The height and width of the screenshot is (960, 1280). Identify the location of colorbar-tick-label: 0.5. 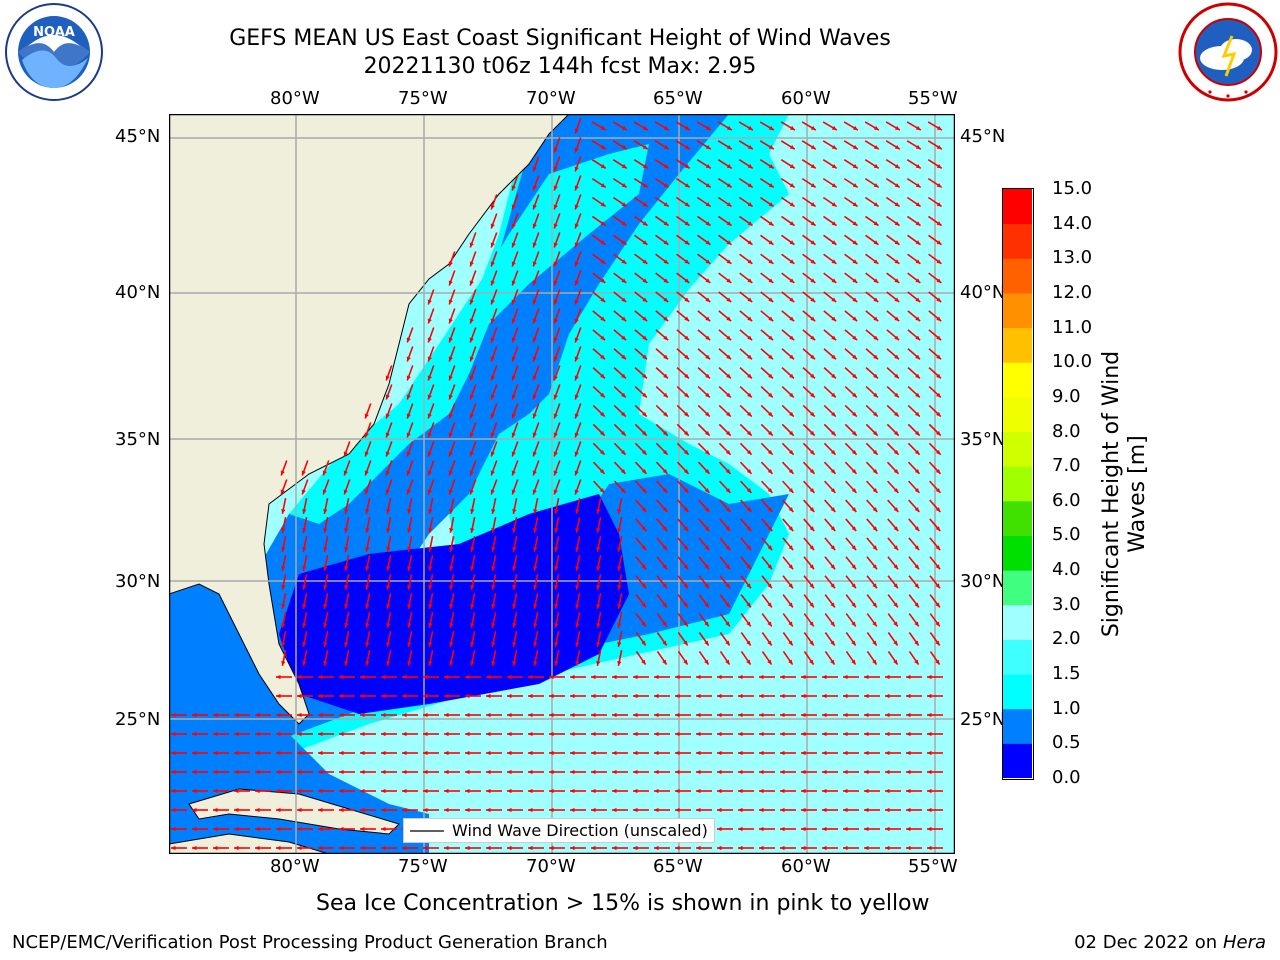
(1066, 743).